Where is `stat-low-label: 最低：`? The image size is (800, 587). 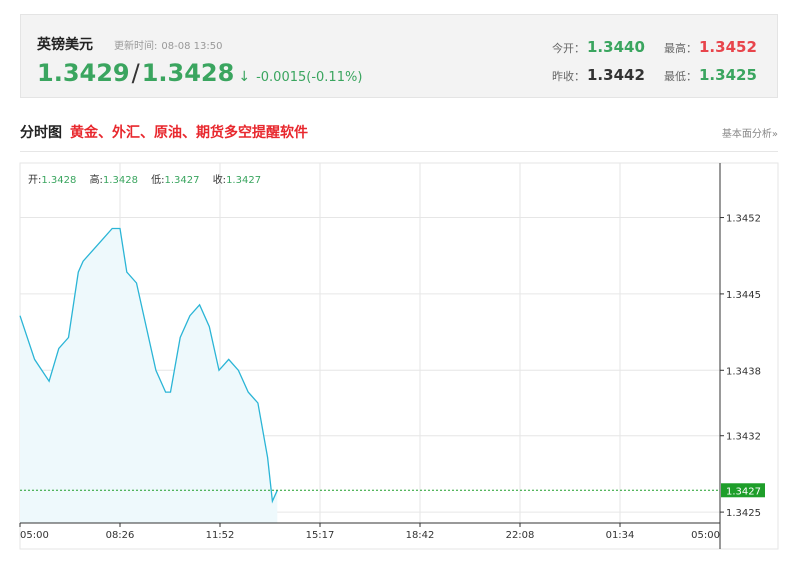
stat-low-label: 最低： is located at coordinates (680, 76).